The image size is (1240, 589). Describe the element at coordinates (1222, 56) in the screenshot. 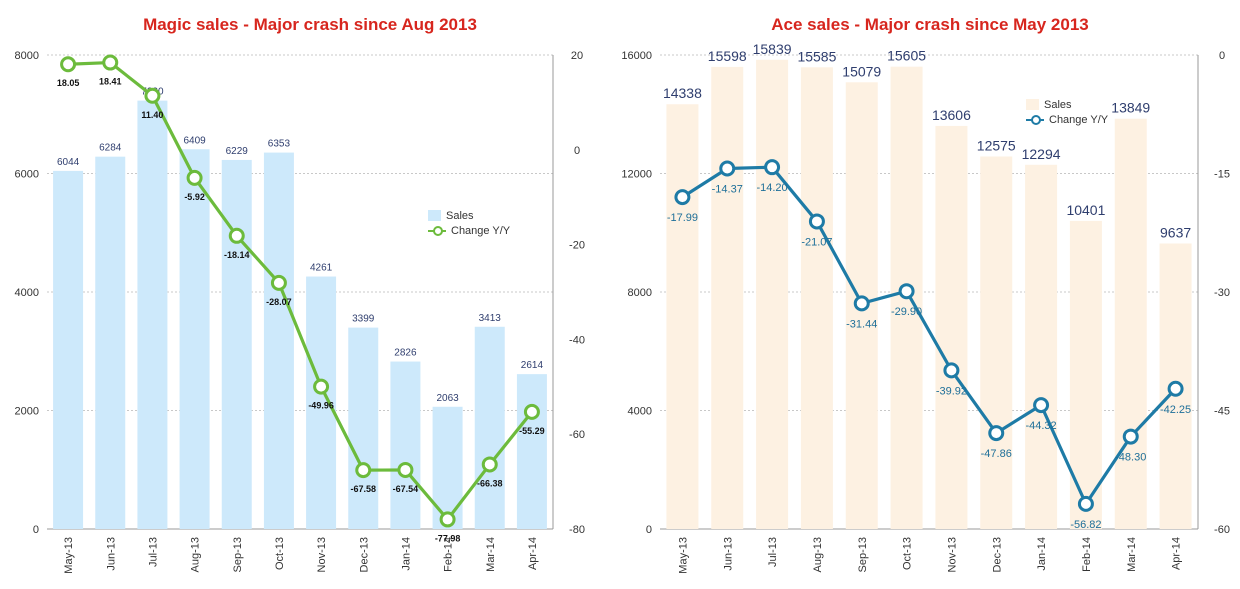

I see `y-tick-right: 0` at that location.